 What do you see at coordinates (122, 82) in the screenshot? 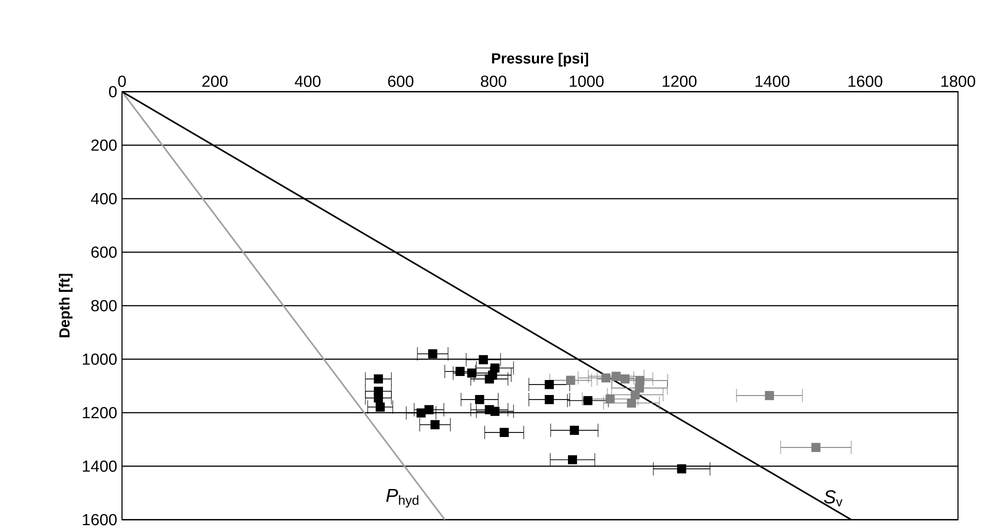
I see `x-tick-label: 0` at bounding box center [122, 82].